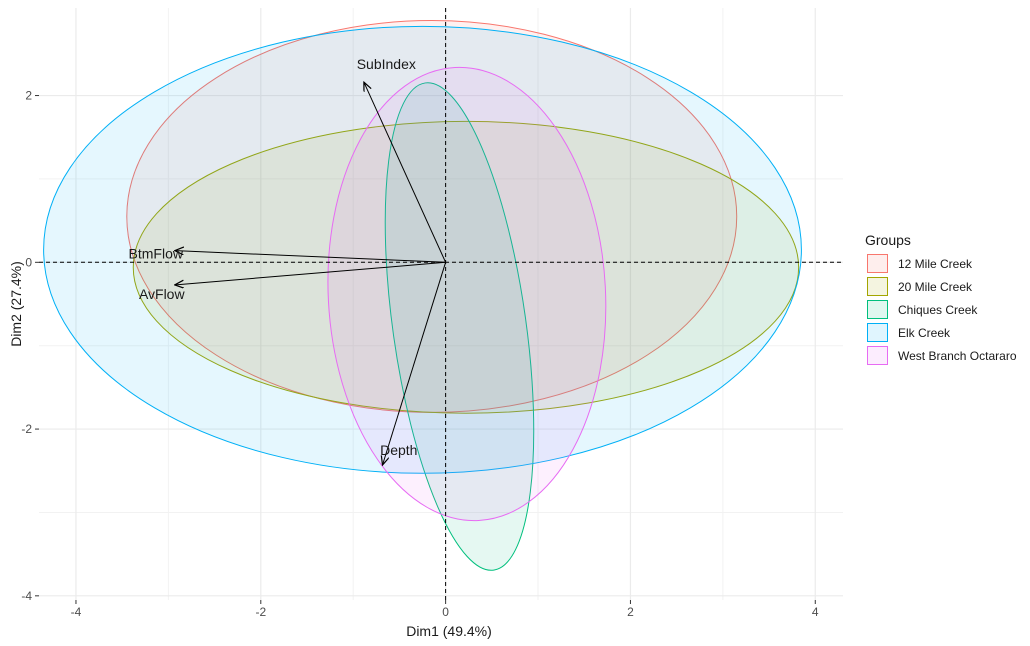 This screenshot has height=646, width=1030. What do you see at coordinates (260, 612) in the screenshot?
I see `x-tick-label: -2` at bounding box center [260, 612].